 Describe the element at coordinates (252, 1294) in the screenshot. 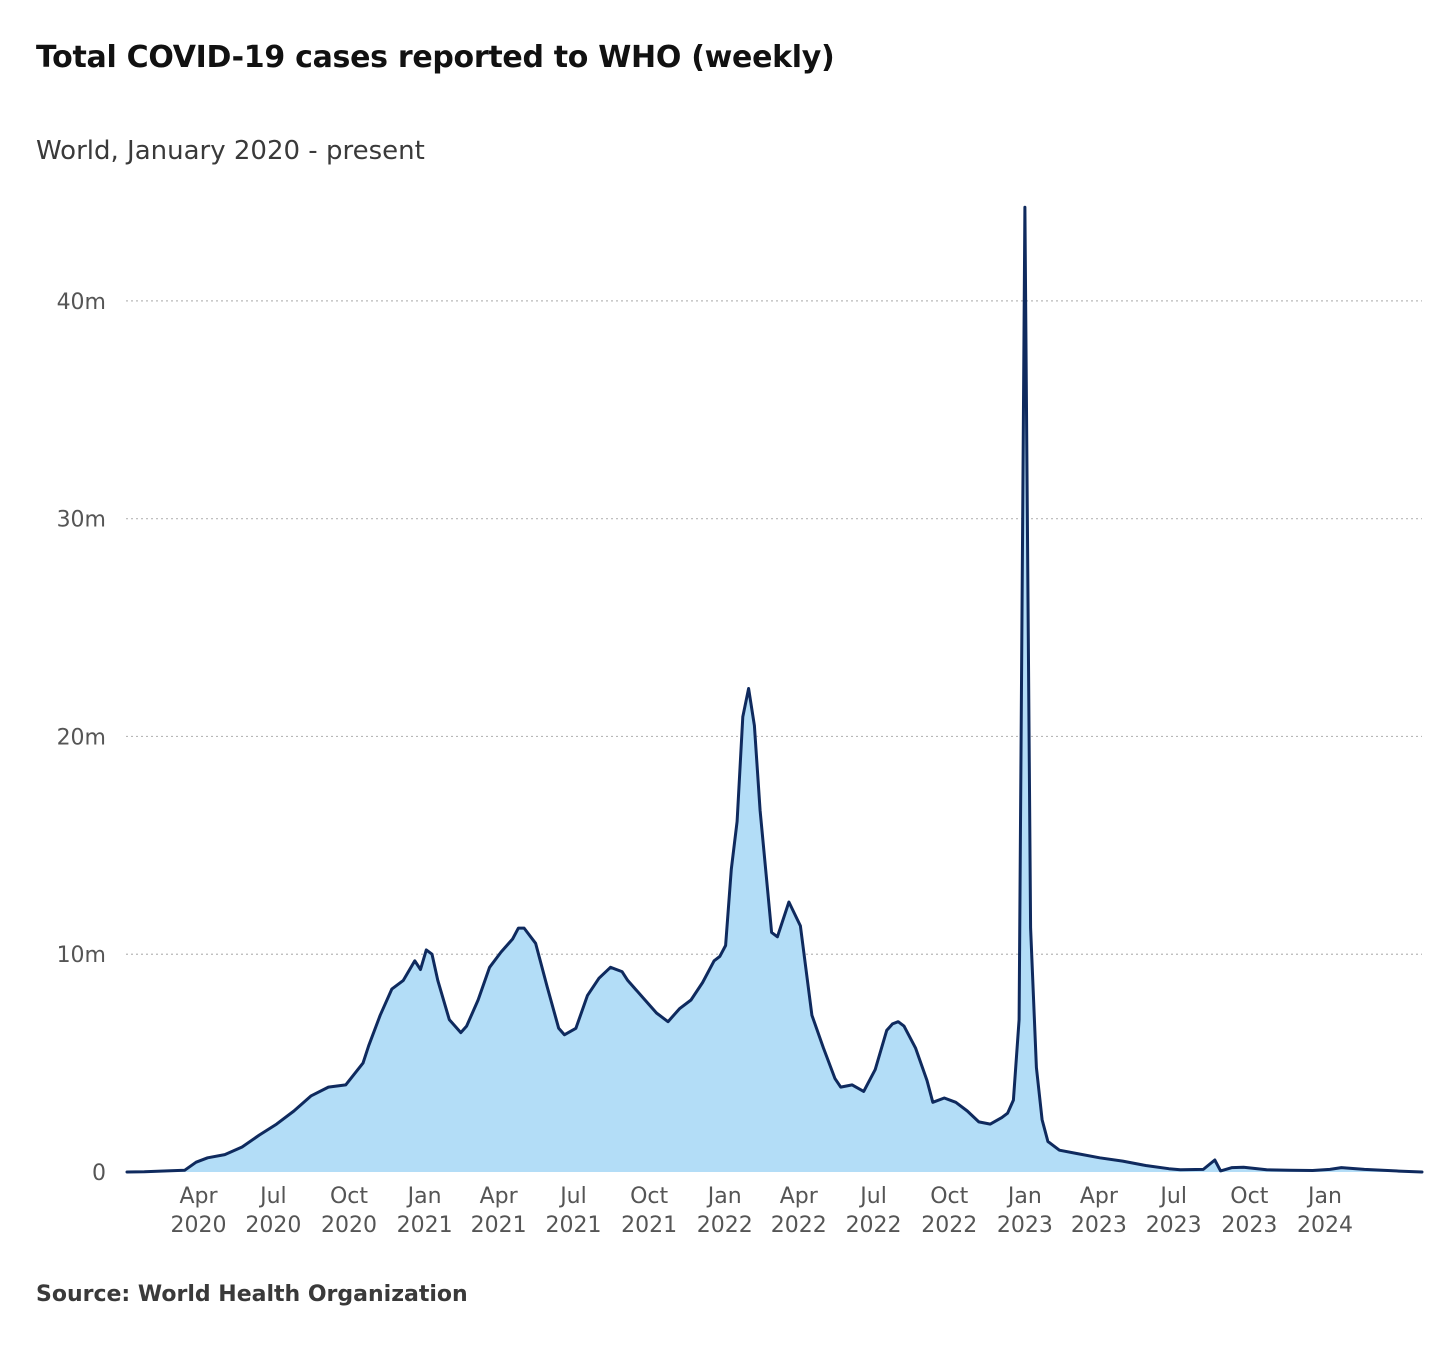

I see `source-note: Source: World Health Organization` at that location.